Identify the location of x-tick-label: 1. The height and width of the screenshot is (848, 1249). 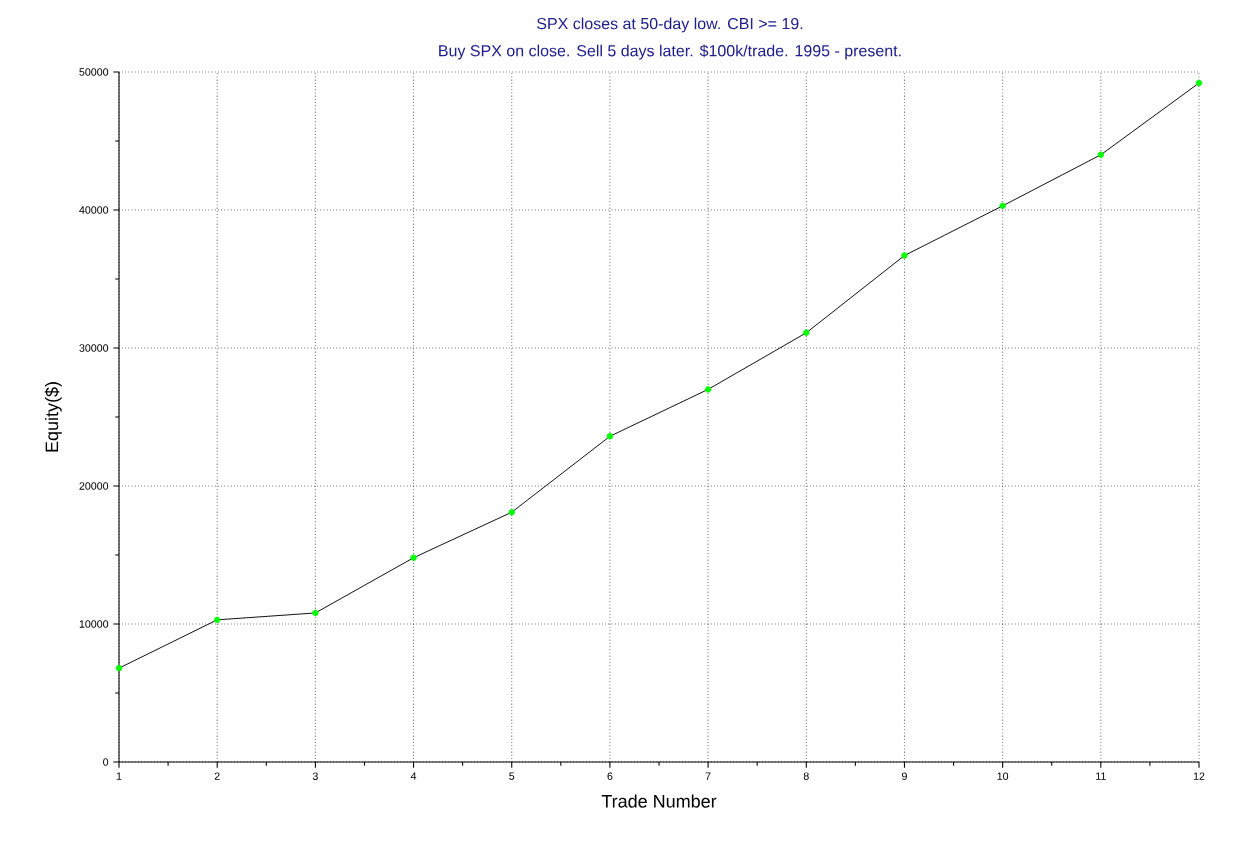
(119, 776).